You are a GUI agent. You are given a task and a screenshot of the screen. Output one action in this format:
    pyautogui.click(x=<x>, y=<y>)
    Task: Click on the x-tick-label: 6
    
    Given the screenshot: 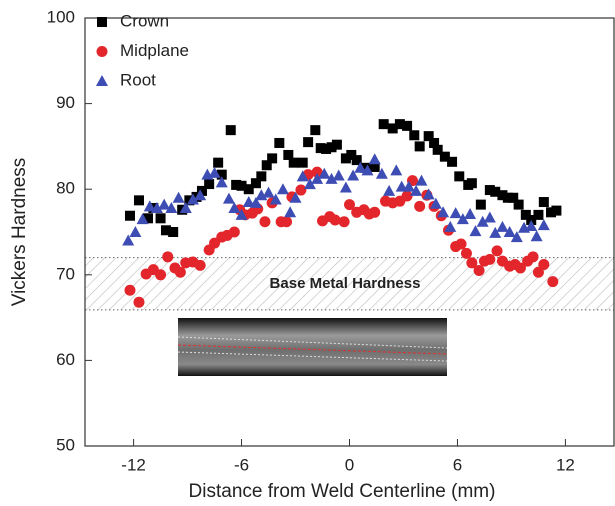 What is the action you would take?
    pyautogui.click(x=457, y=464)
    